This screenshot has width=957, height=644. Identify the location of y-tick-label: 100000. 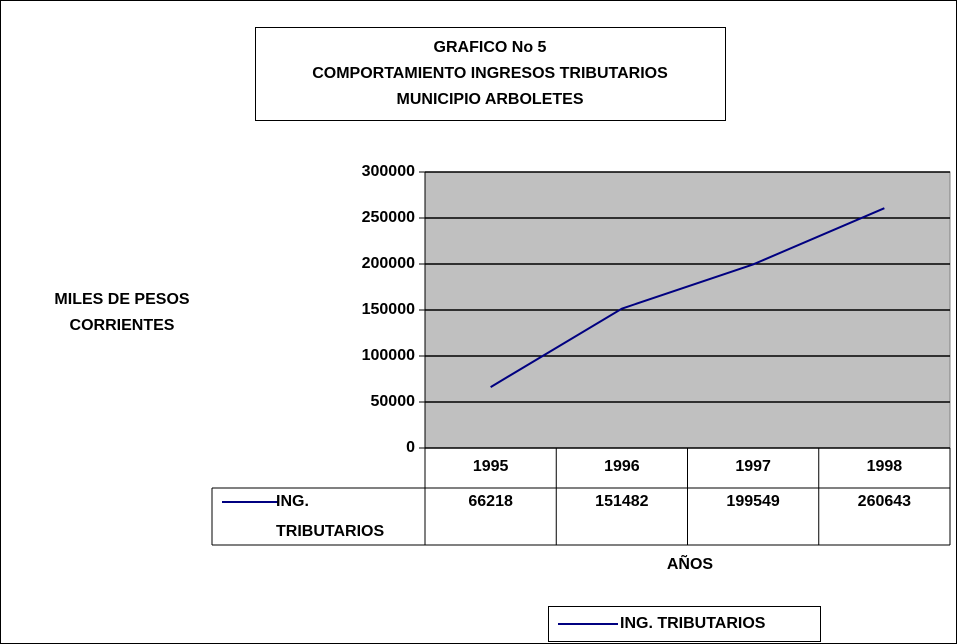
(388, 355).